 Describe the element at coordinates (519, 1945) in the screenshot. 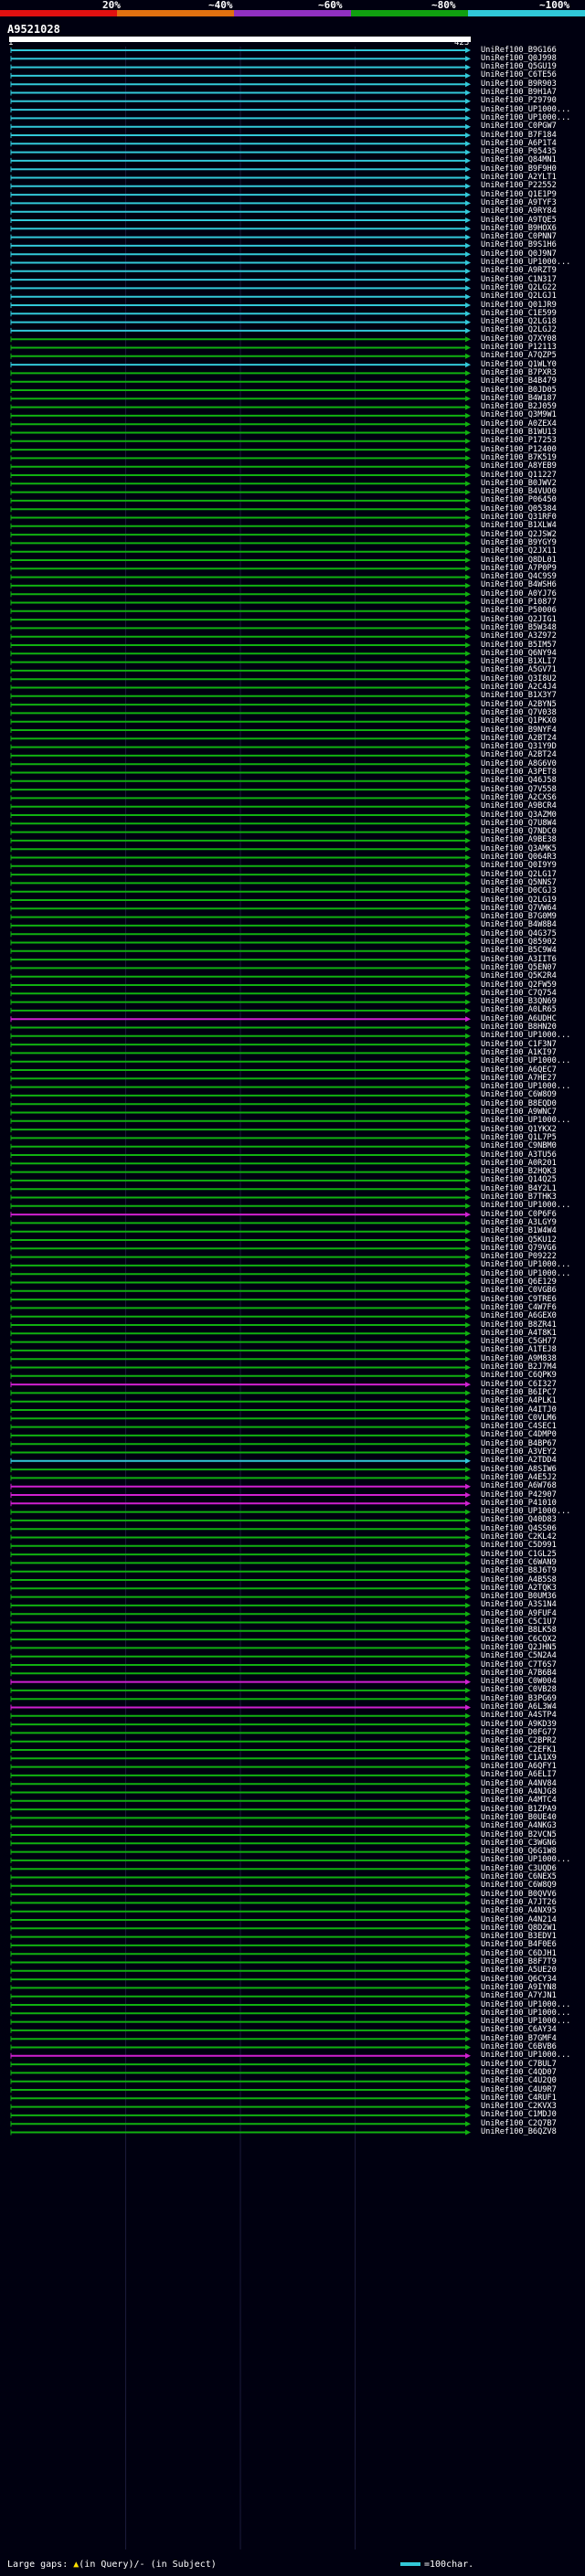

I see `hit-label: UniRef100_B4F0E6` at that location.